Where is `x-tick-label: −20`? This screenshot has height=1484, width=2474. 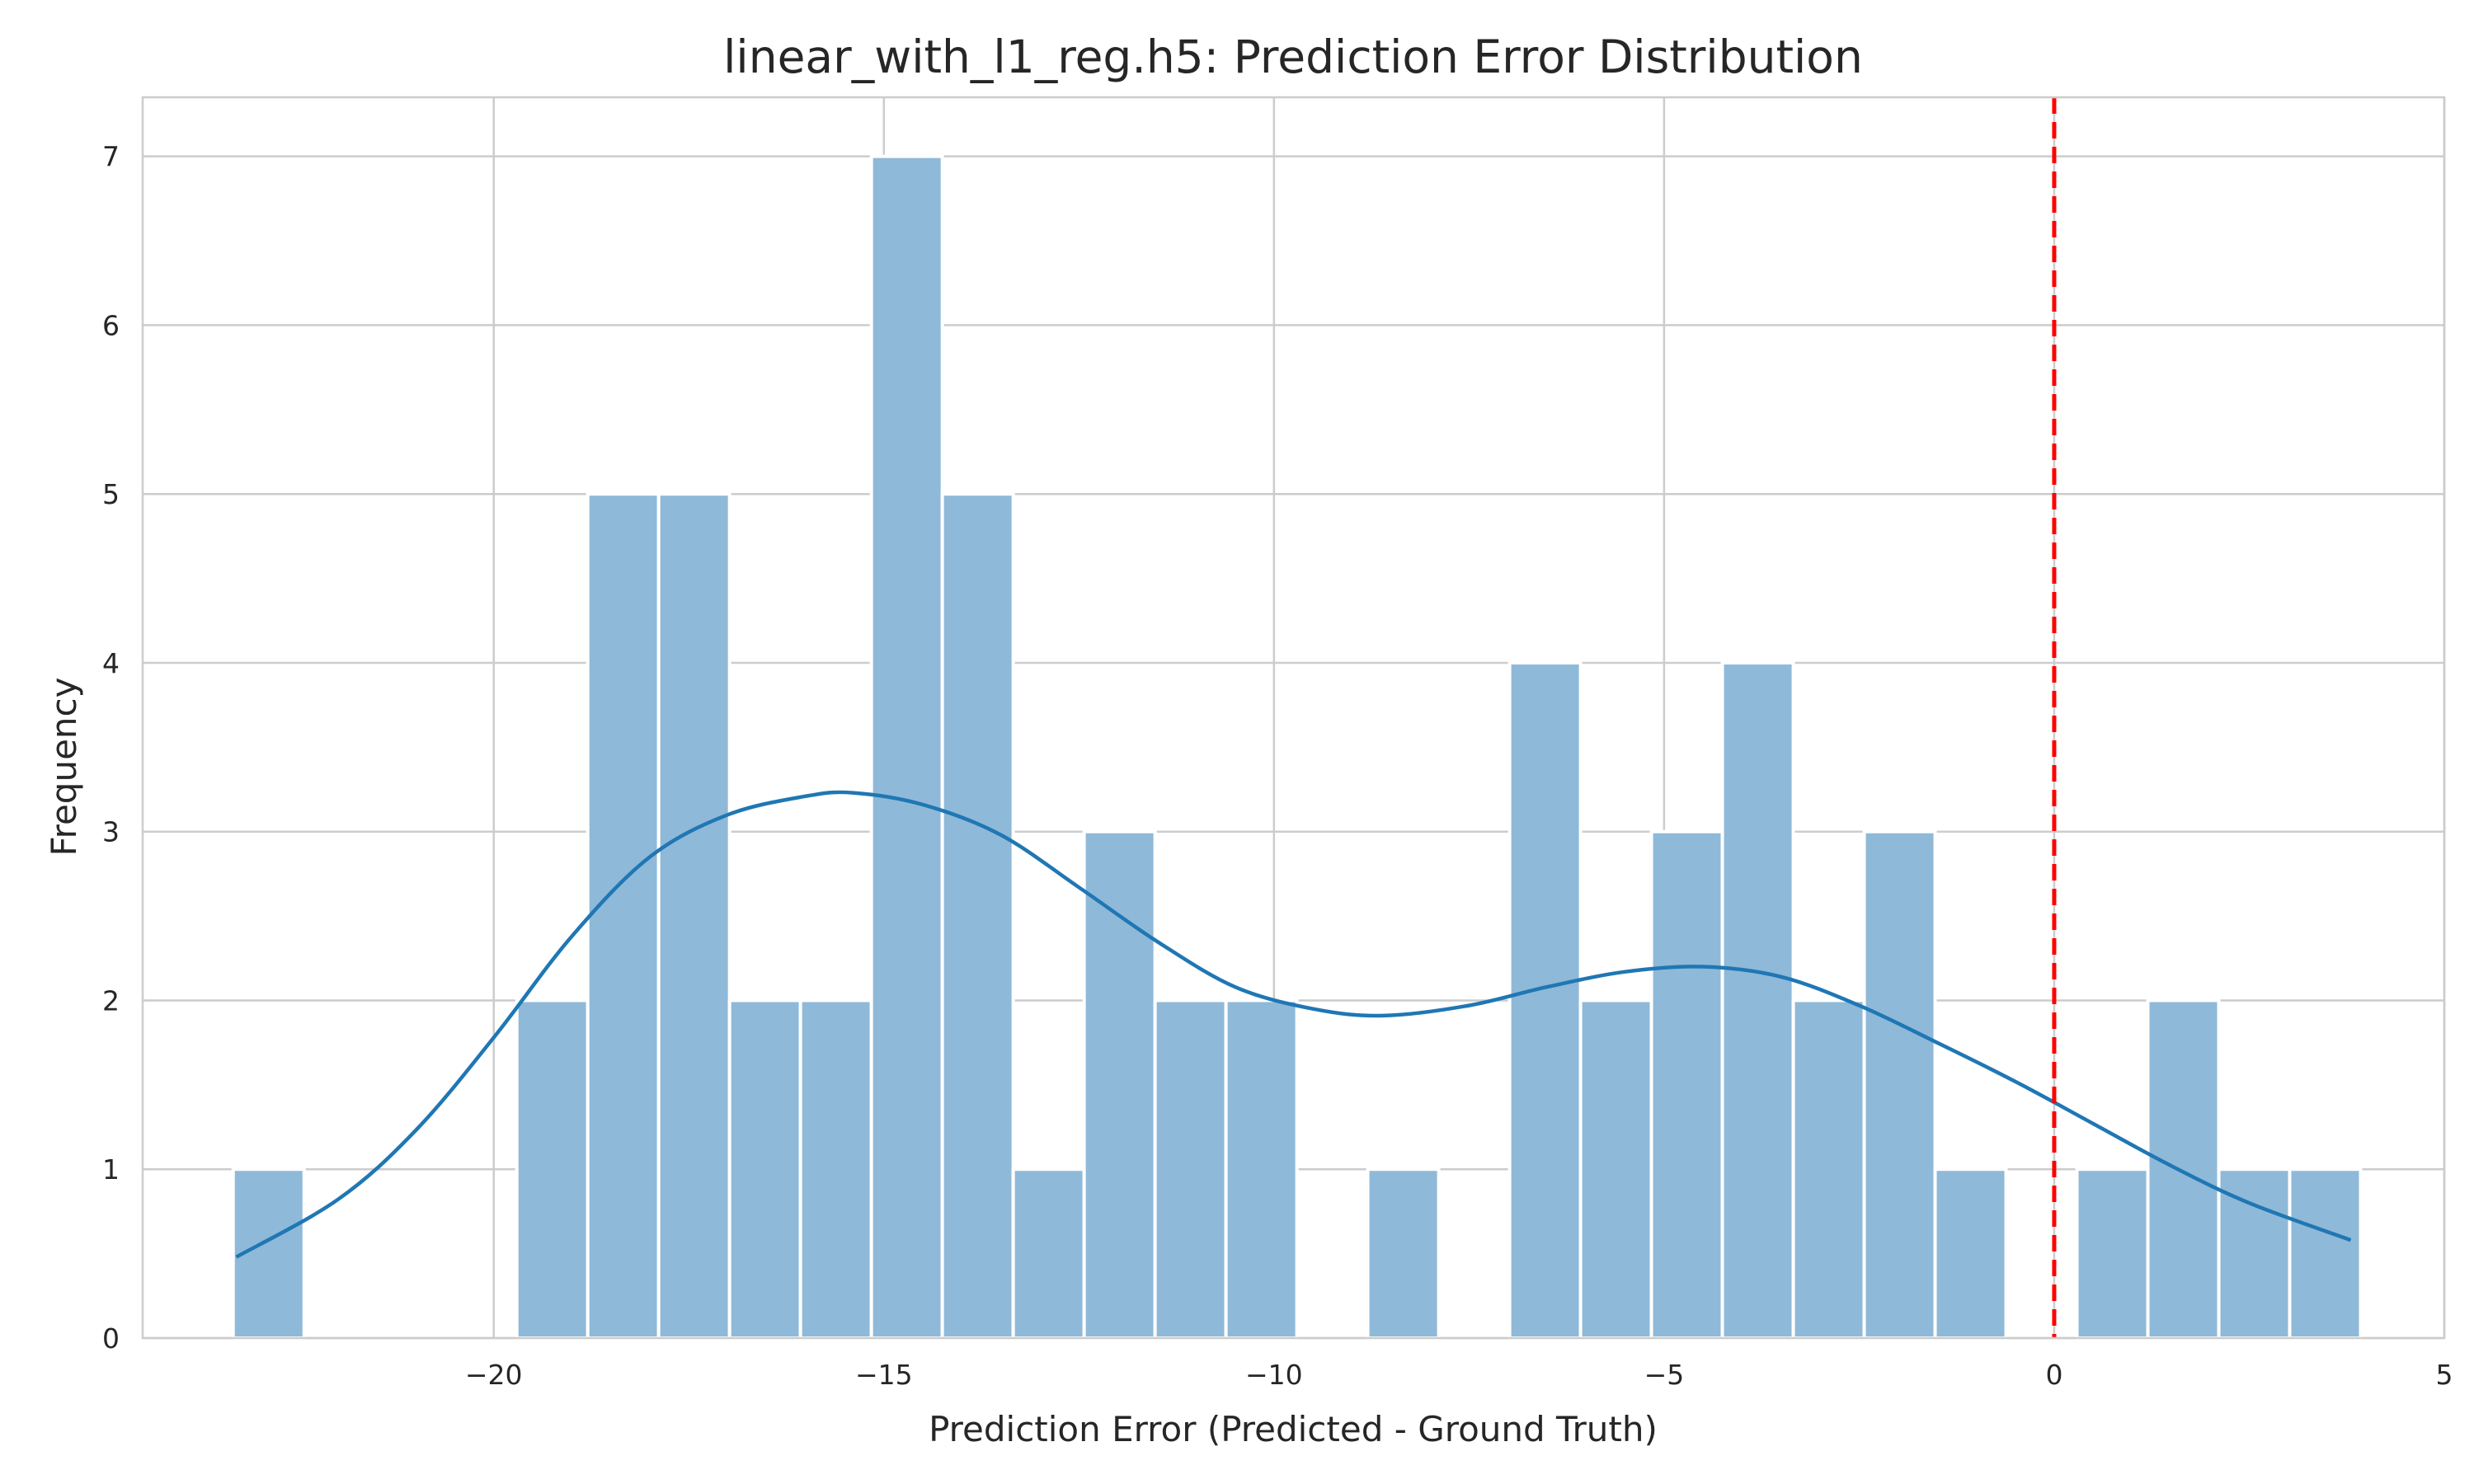
x-tick-label: −20 is located at coordinates (494, 1375).